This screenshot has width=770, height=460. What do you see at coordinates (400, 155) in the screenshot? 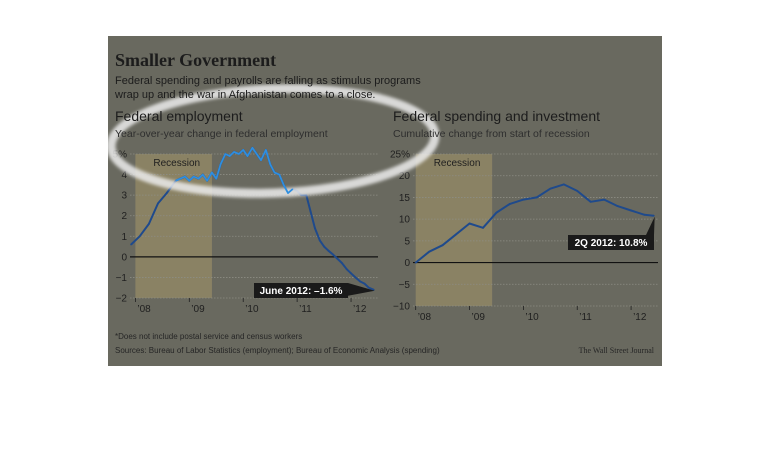
I see `right-ytick-label: 25%` at bounding box center [400, 155].